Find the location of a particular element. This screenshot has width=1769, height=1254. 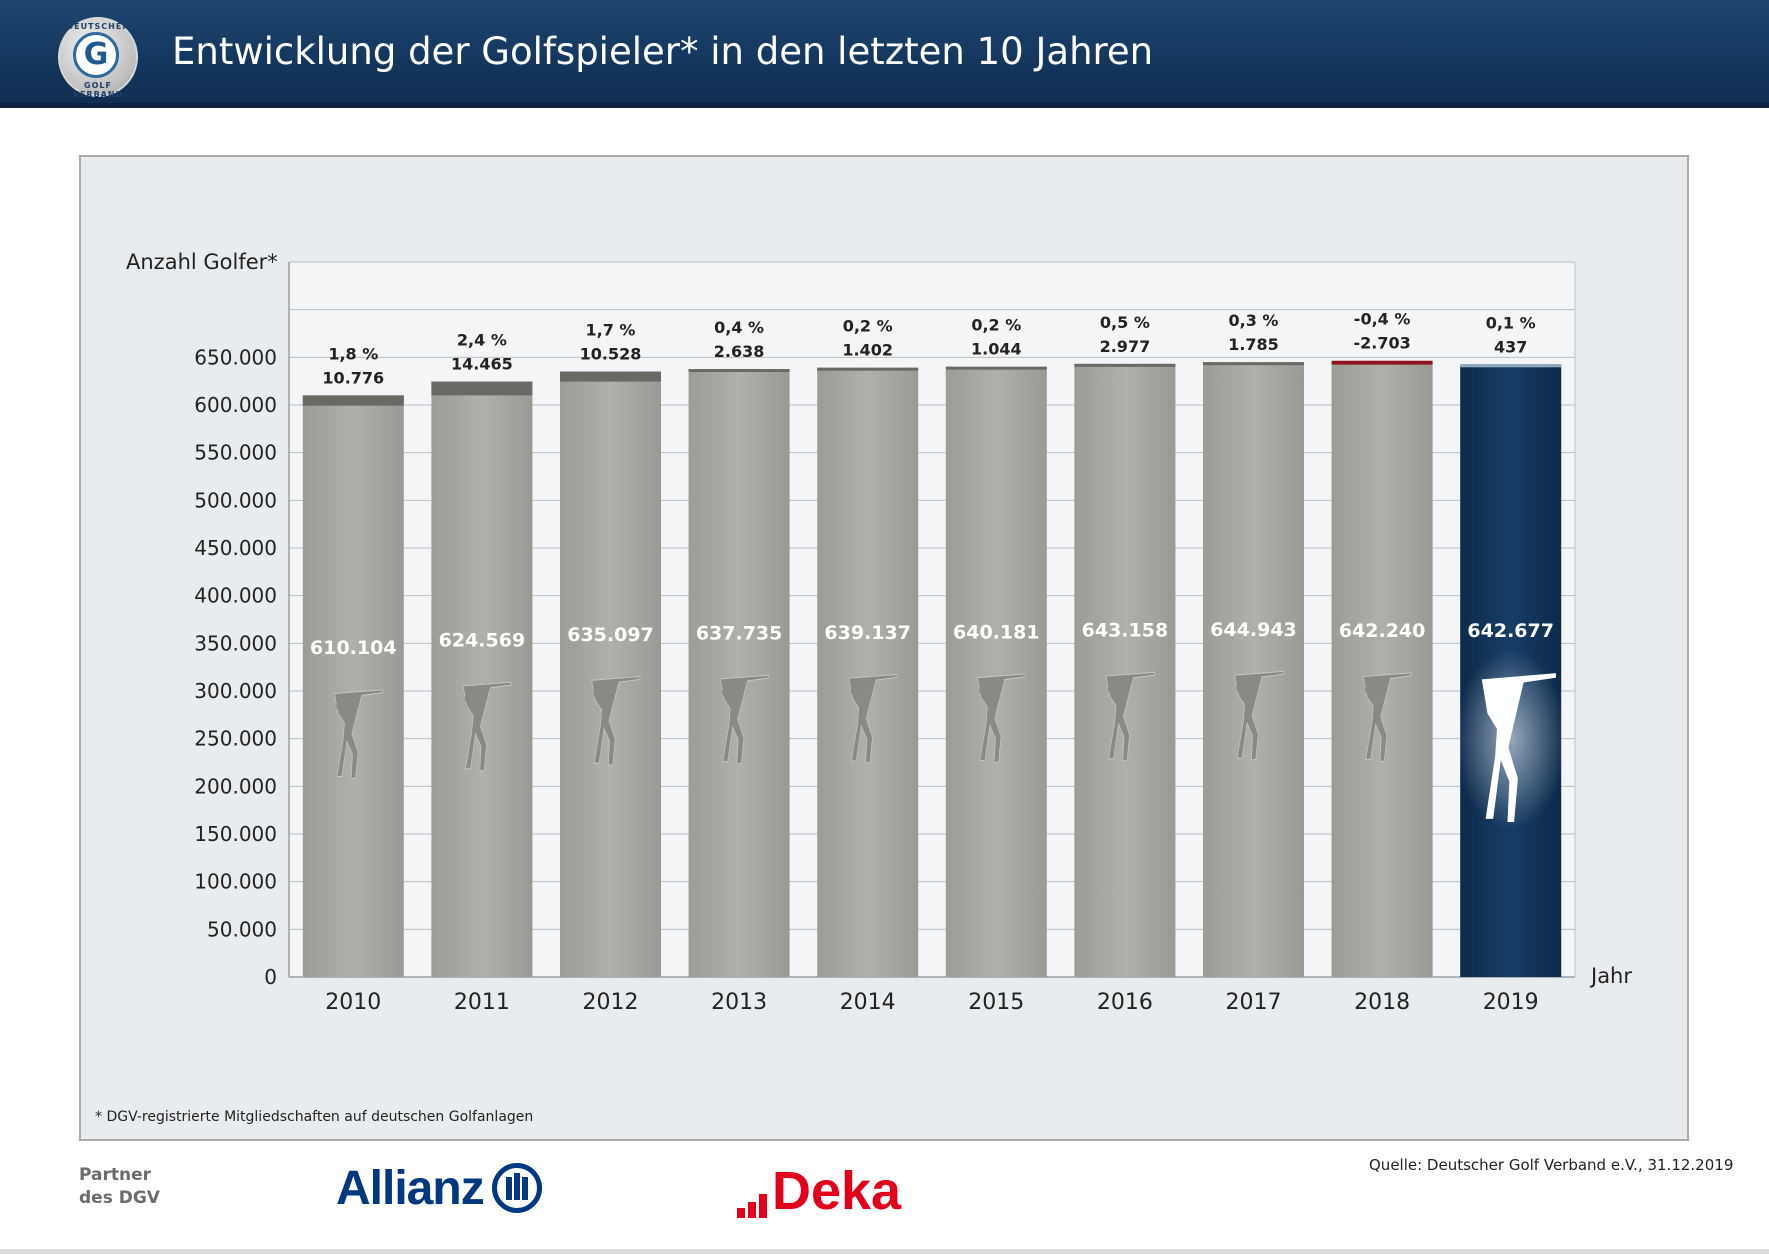

change-pct-label: 0,3 % is located at coordinates (1254, 320).